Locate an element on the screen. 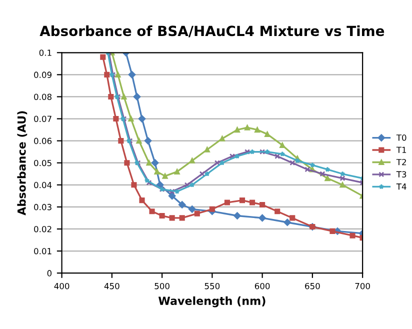 Image resolution: width=412 pixels, height=329 pixels. y-tick-label: 0.05 is located at coordinates (43, 163).